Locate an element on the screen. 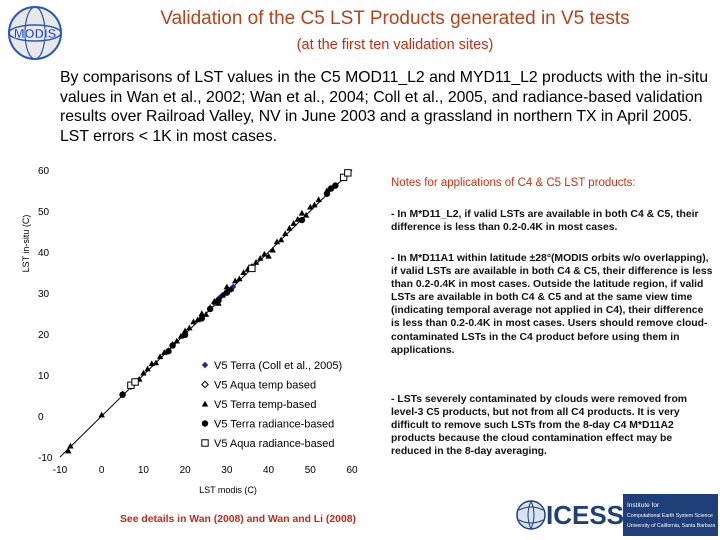 Image resolution: width=720 pixels, height=540 pixels. y-axis-label: LST in-situ (C) is located at coordinates (26, 244).